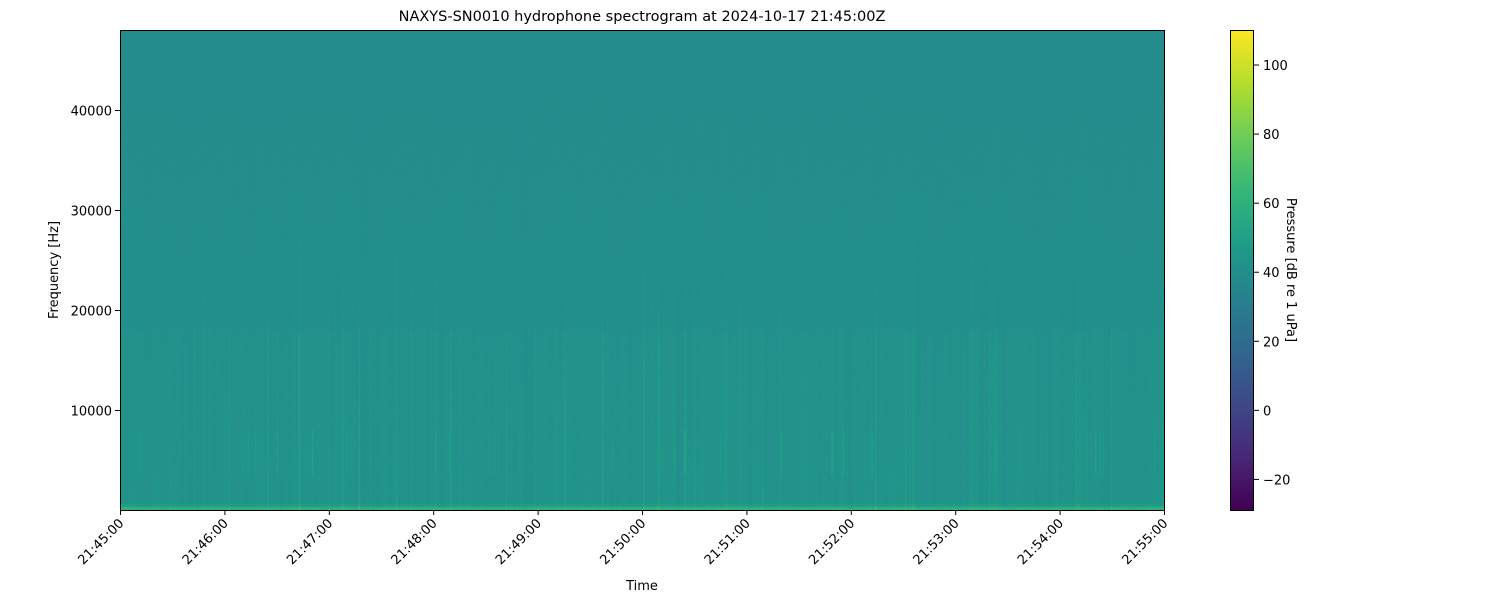 This screenshot has width=1500, height=600. Describe the element at coordinates (1041, 542) in the screenshot. I see `x-tick-label: 21:54:00` at that location.